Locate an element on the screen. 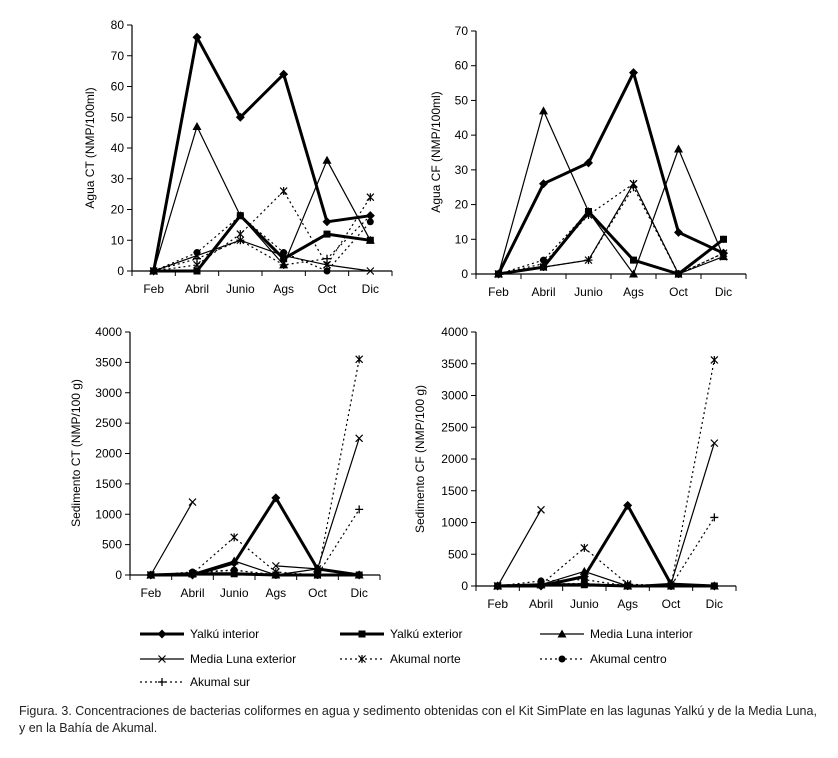 The width and height of the screenshot is (838, 758). legend-item-akumal-sur: Akumal sur is located at coordinates (195, 682).